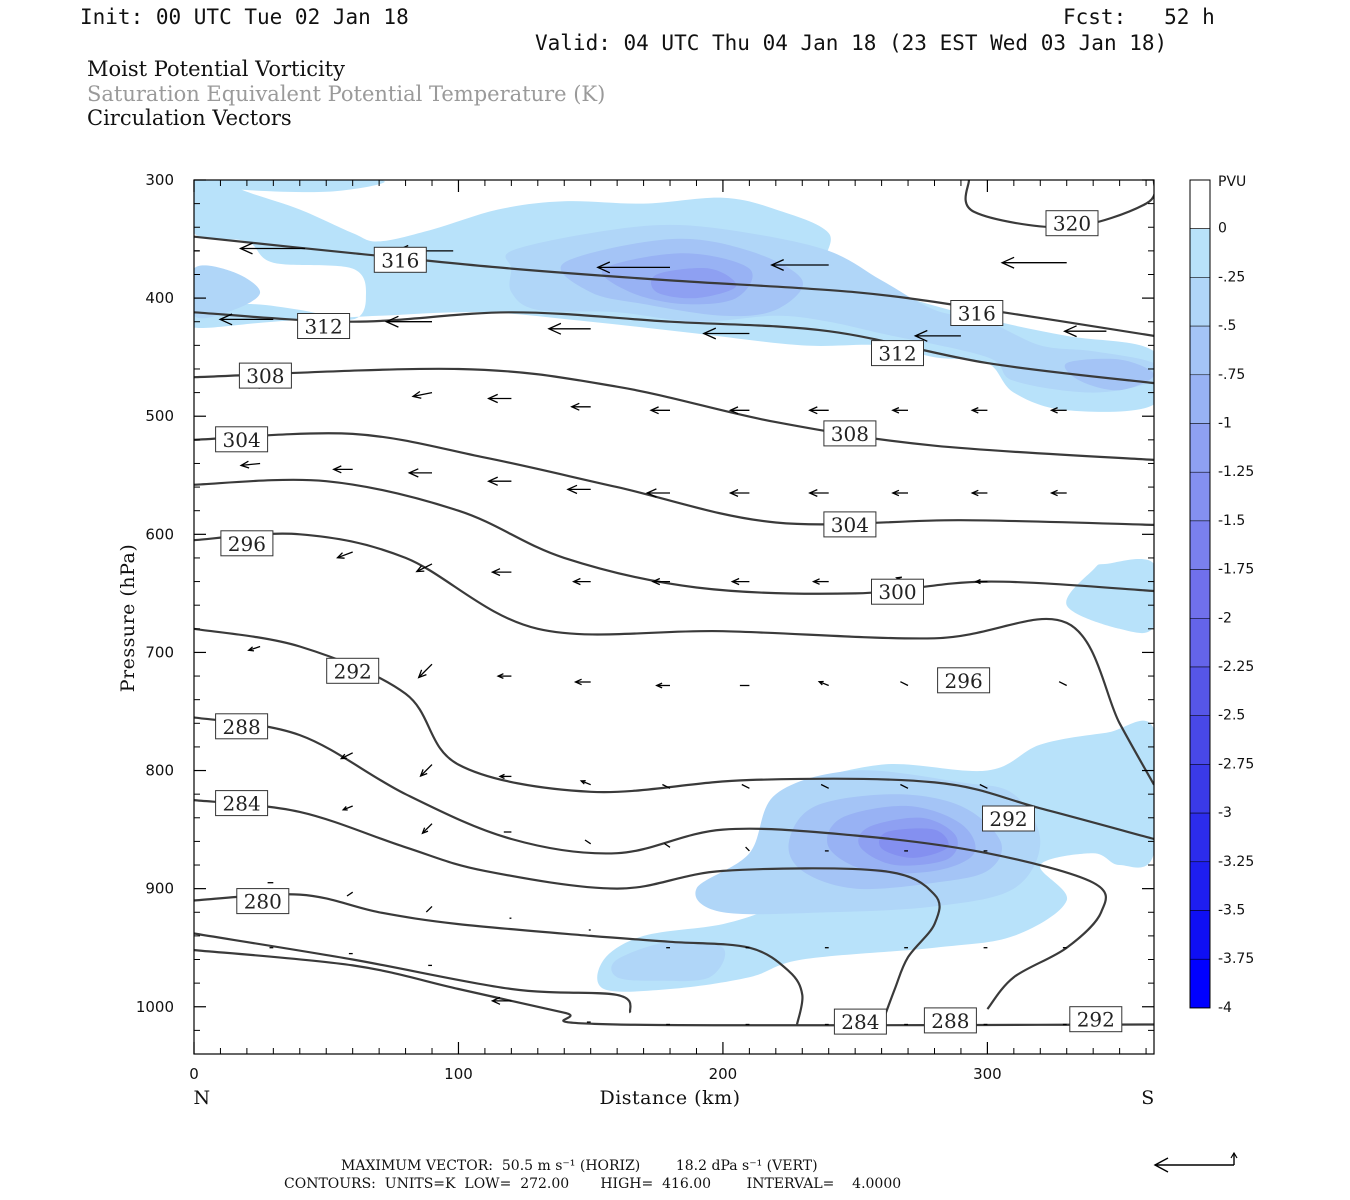  I want to click on contour-label-6: 308, so click(850, 433).